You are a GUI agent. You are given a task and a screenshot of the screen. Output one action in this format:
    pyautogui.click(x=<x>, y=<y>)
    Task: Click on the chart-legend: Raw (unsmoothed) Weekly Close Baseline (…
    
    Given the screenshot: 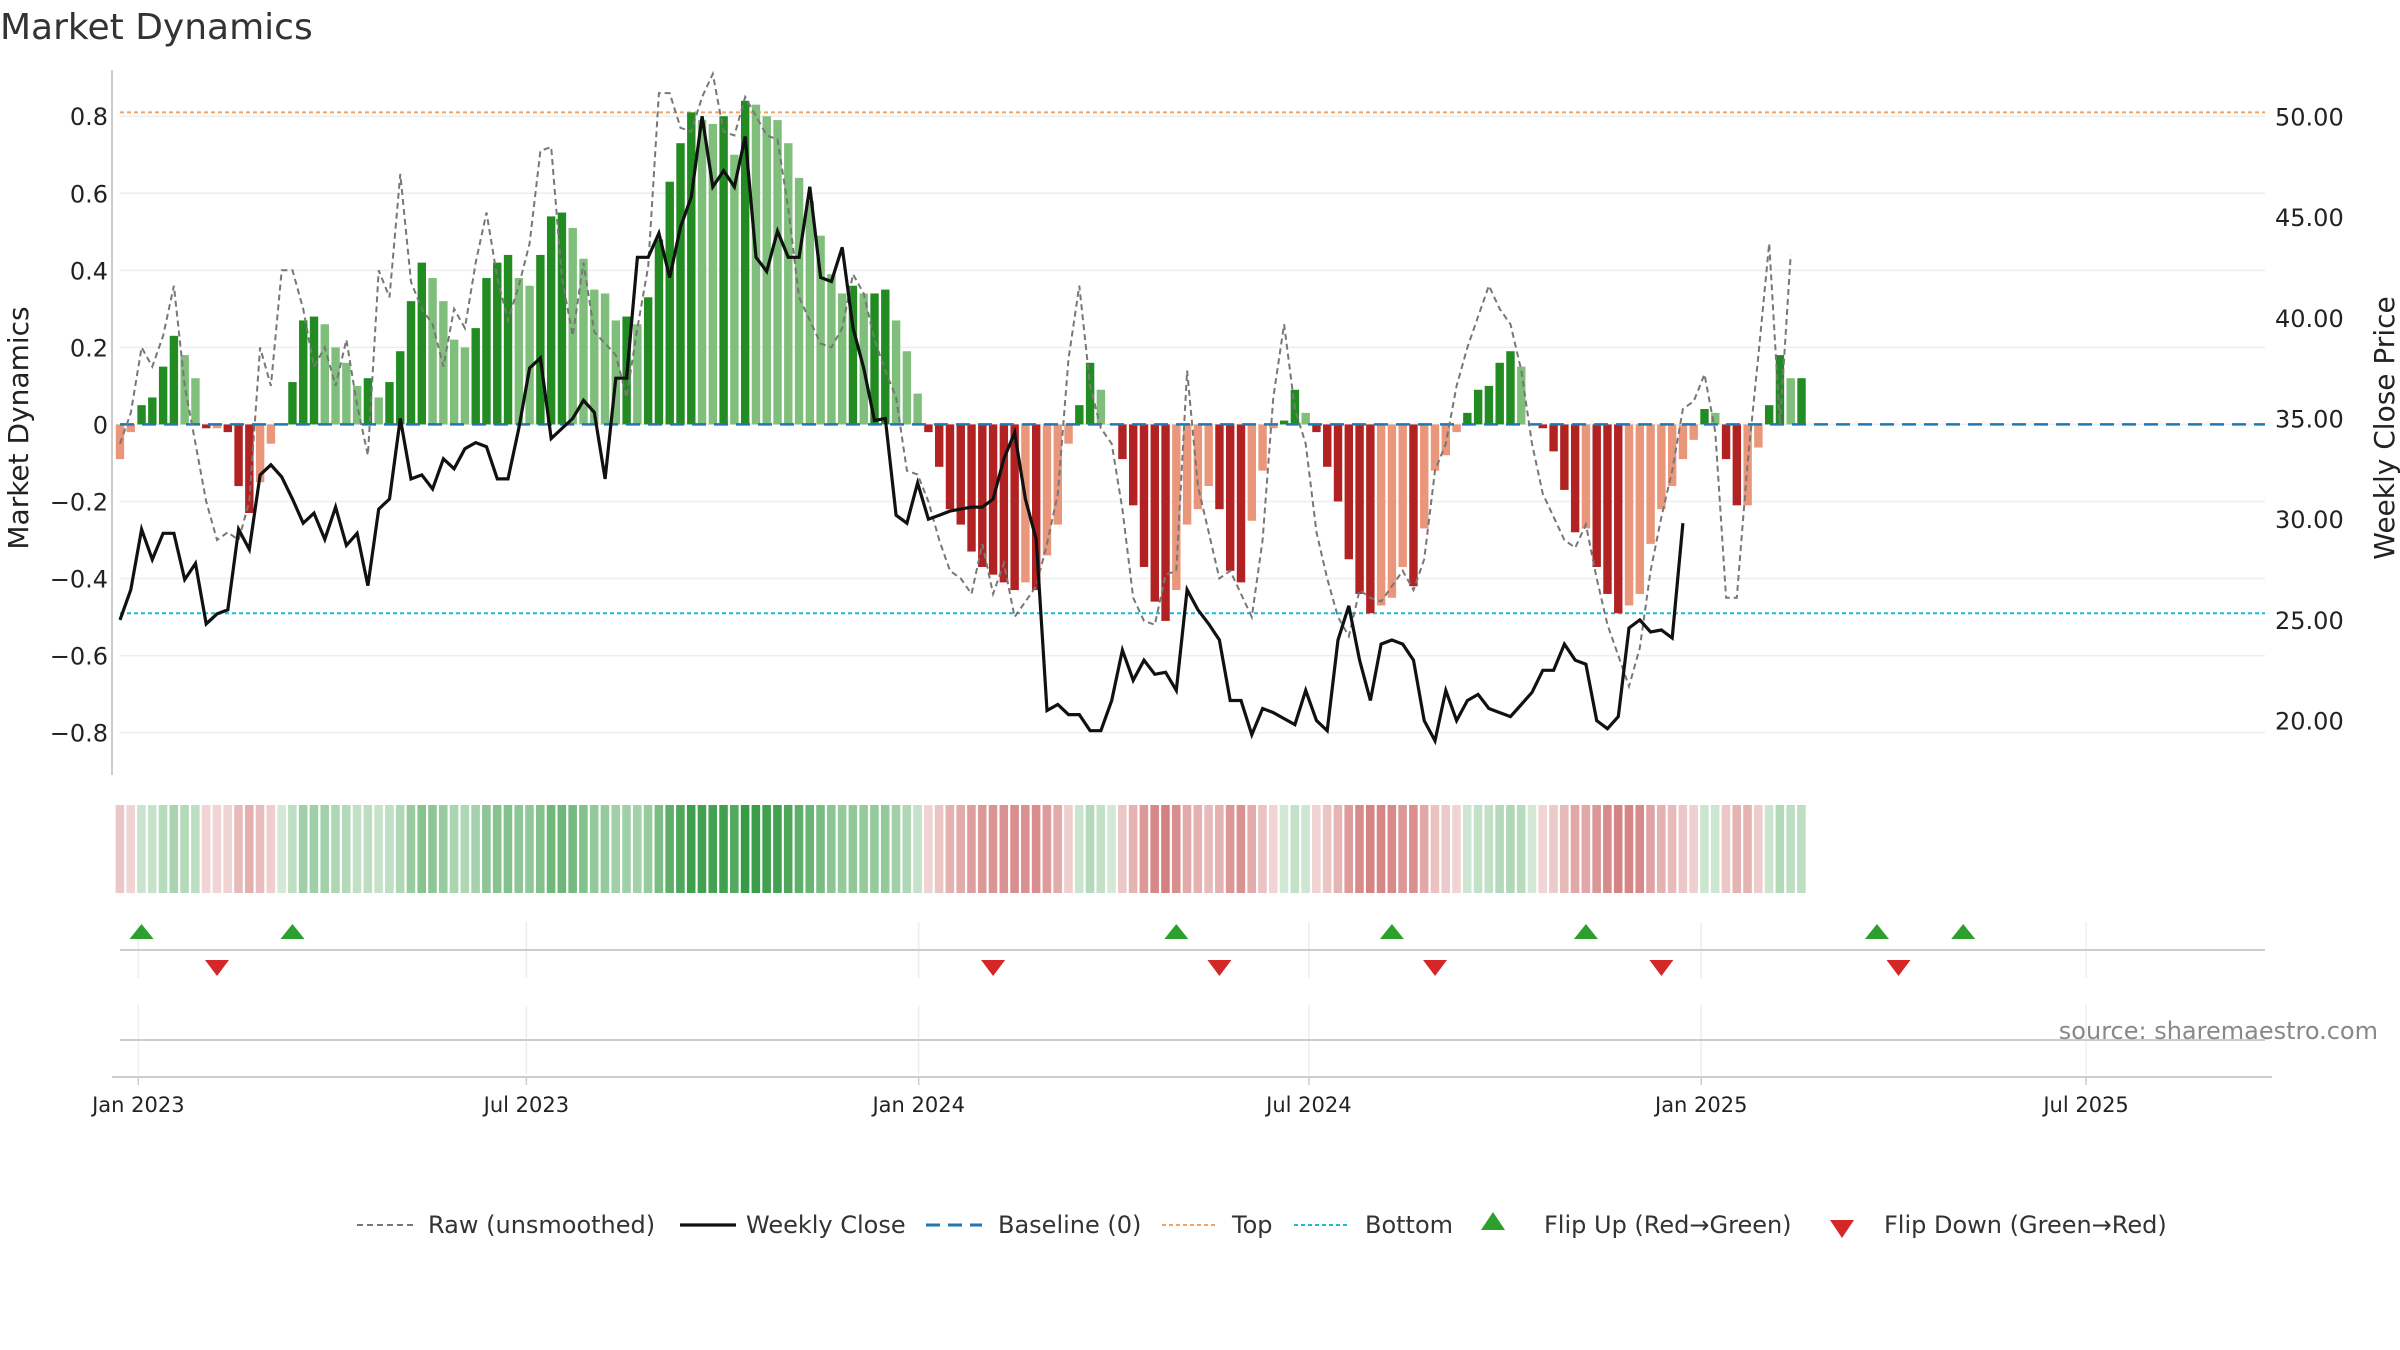 What is the action you would take?
    pyautogui.click(x=1262, y=1225)
    